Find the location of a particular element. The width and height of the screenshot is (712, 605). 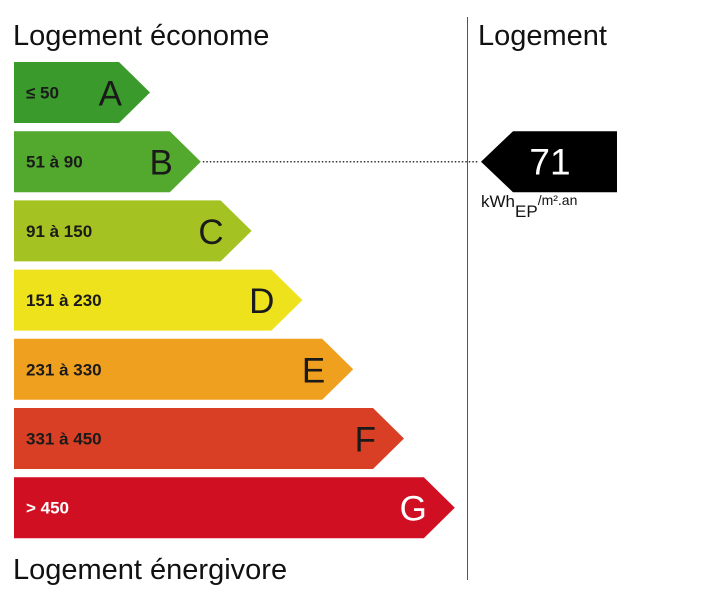

column-divider is located at coordinates (467, 298).